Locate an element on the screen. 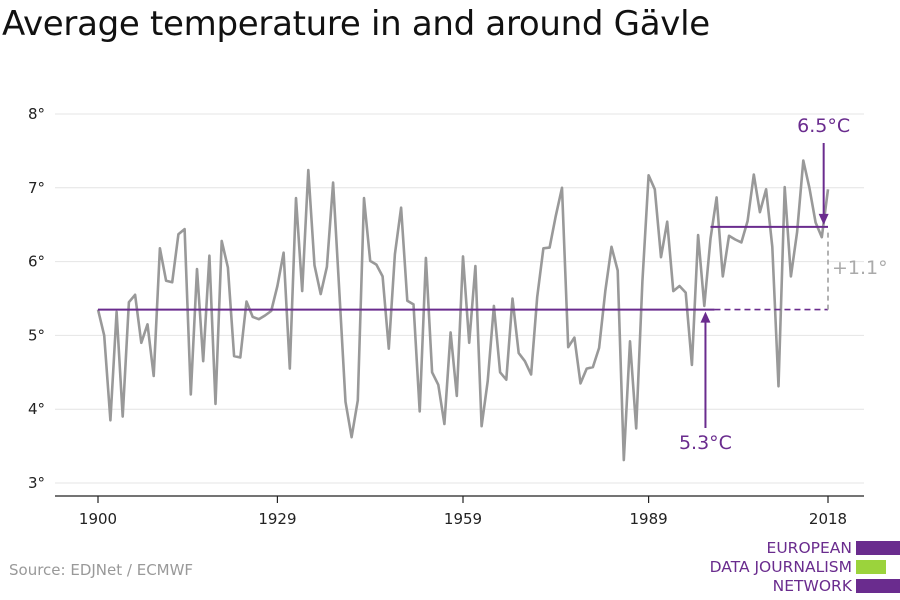 The width and height of the screenshot is (900, 600). y-tick-label: 7° is located at coordinates (36, 188).